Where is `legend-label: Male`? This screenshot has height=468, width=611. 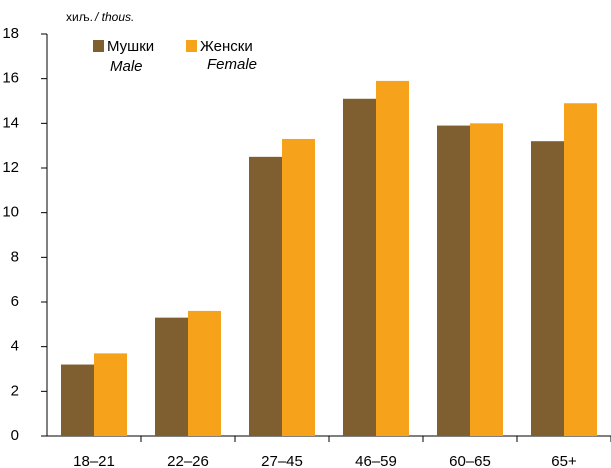
legend-label: Male is located at coordinates (126, 66).